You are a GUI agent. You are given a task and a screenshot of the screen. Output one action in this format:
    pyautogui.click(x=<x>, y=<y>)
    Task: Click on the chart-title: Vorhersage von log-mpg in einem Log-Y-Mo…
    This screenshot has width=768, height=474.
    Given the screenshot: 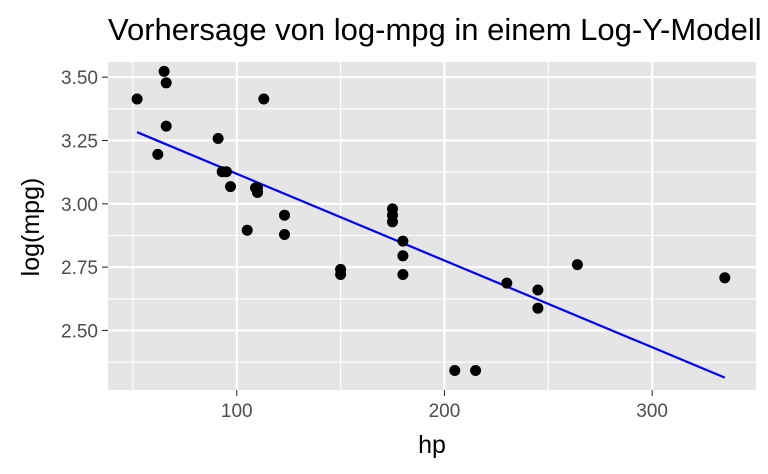 What is the action you would take?
    pyautogui.click(x=435, y=29)
    